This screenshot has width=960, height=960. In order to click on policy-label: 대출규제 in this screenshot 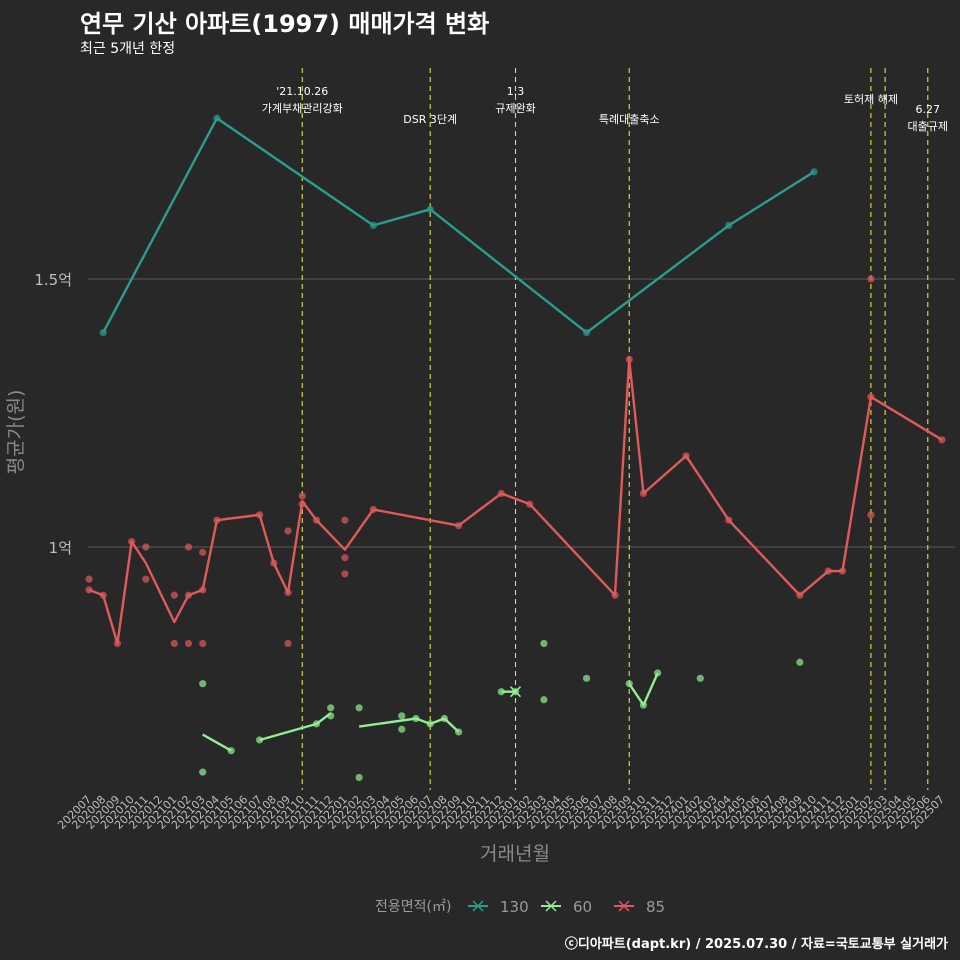, I will do `click(928, 126)`.